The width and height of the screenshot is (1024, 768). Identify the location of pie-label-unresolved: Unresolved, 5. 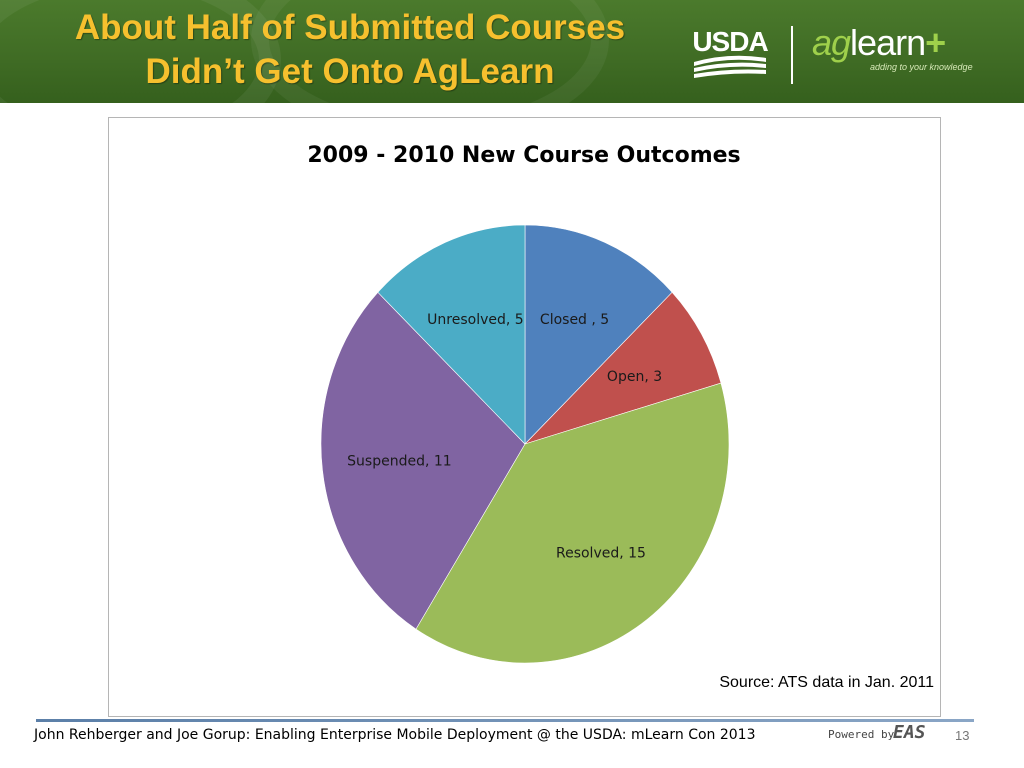
(475, 320).